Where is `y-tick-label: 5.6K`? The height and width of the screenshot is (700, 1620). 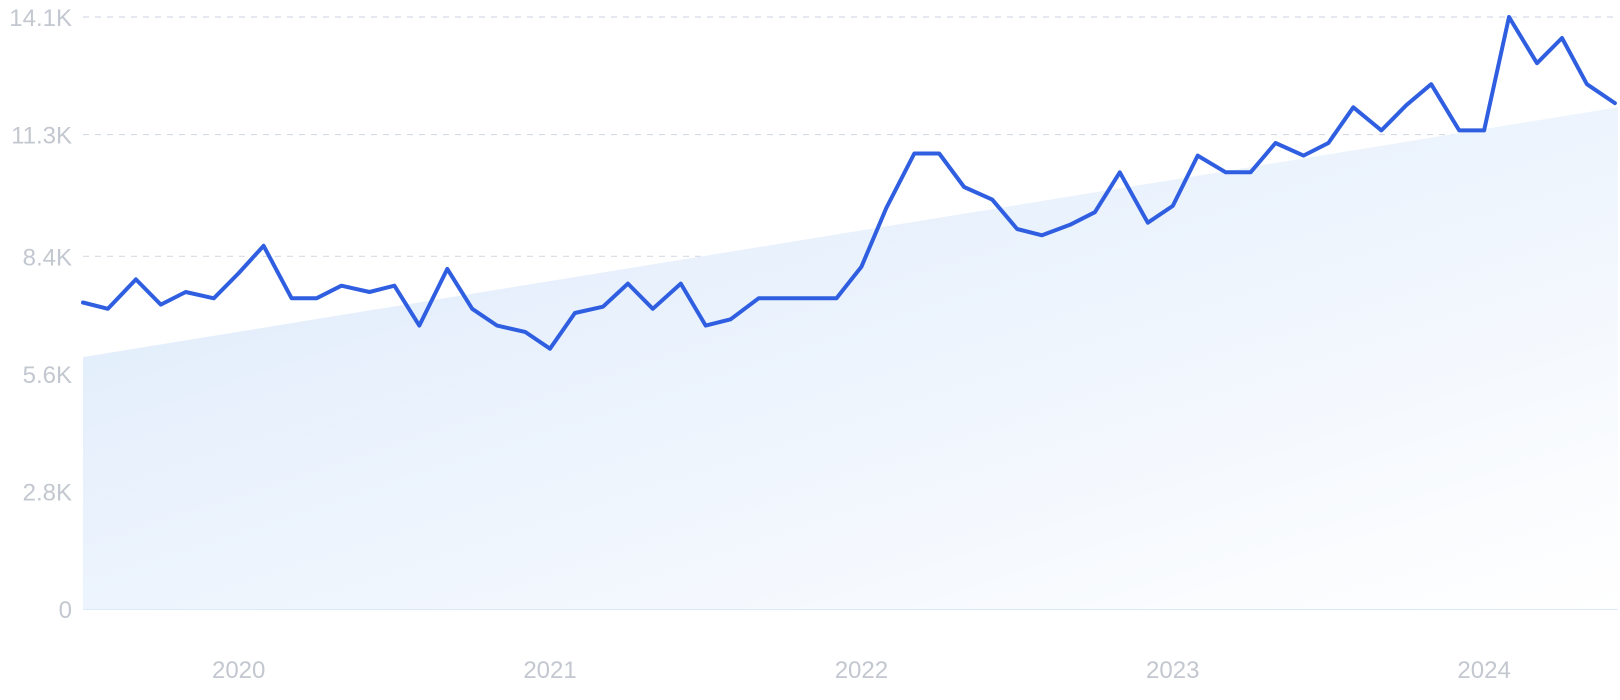
y-tick-label: 5.6K is located at coordinates (47, 375).